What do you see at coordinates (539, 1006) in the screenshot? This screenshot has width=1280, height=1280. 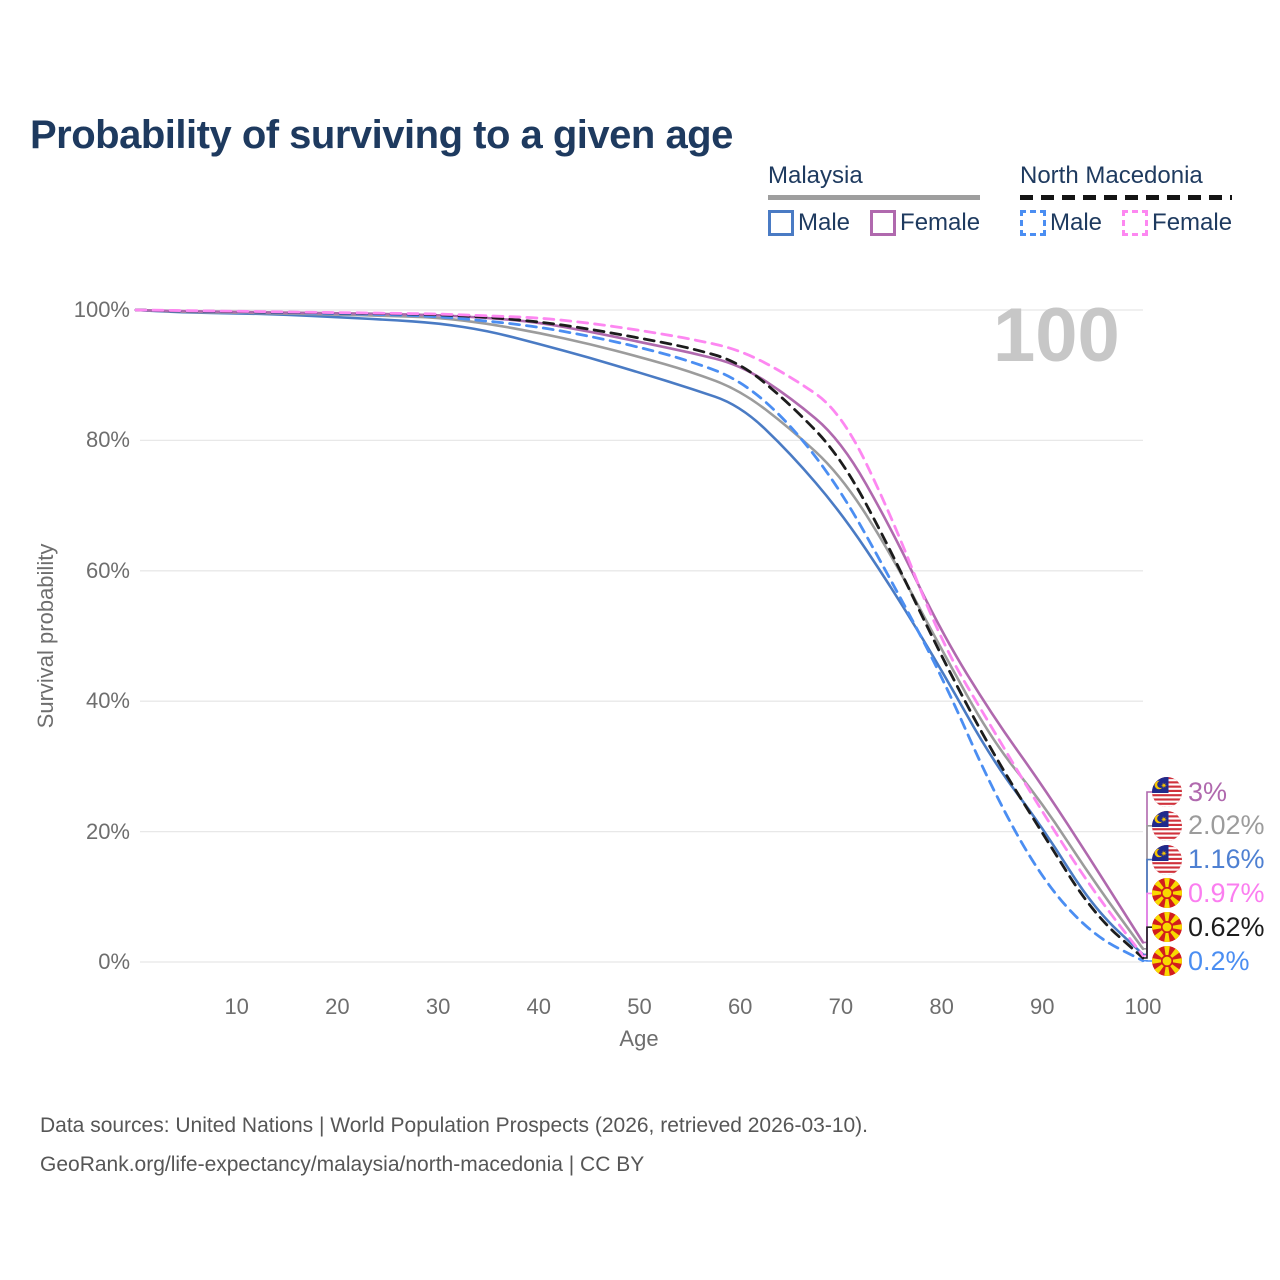 I see `x-tick-label-40: 40` at bounding box center [539, 1006].